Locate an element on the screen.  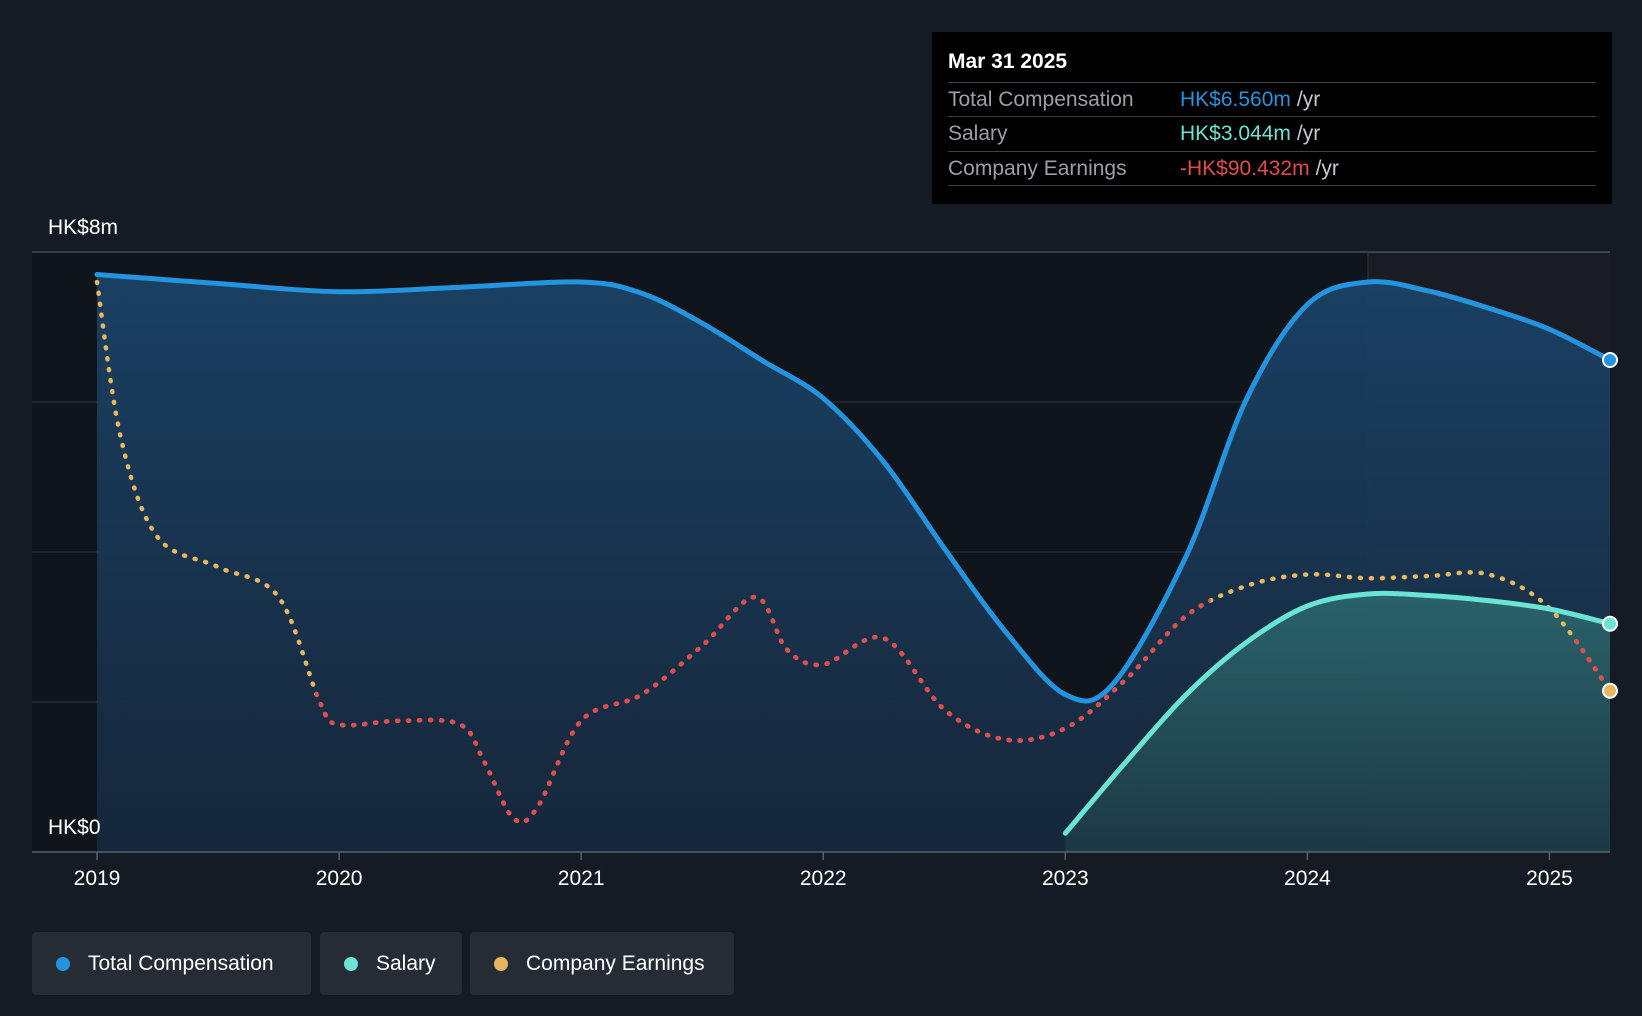
tooltip-row-company-earnings: Company Earnings -HK$90.432m/yr is located at coordinates (1272, 168).